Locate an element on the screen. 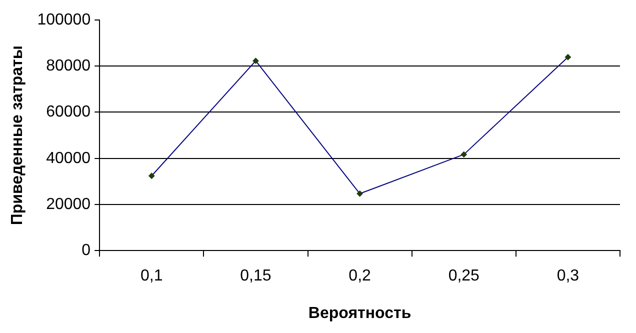 Image resolution: width=636 pixels, height=333 pixels. x-axis-title: Вероятность is located at coordinates (360, 313).